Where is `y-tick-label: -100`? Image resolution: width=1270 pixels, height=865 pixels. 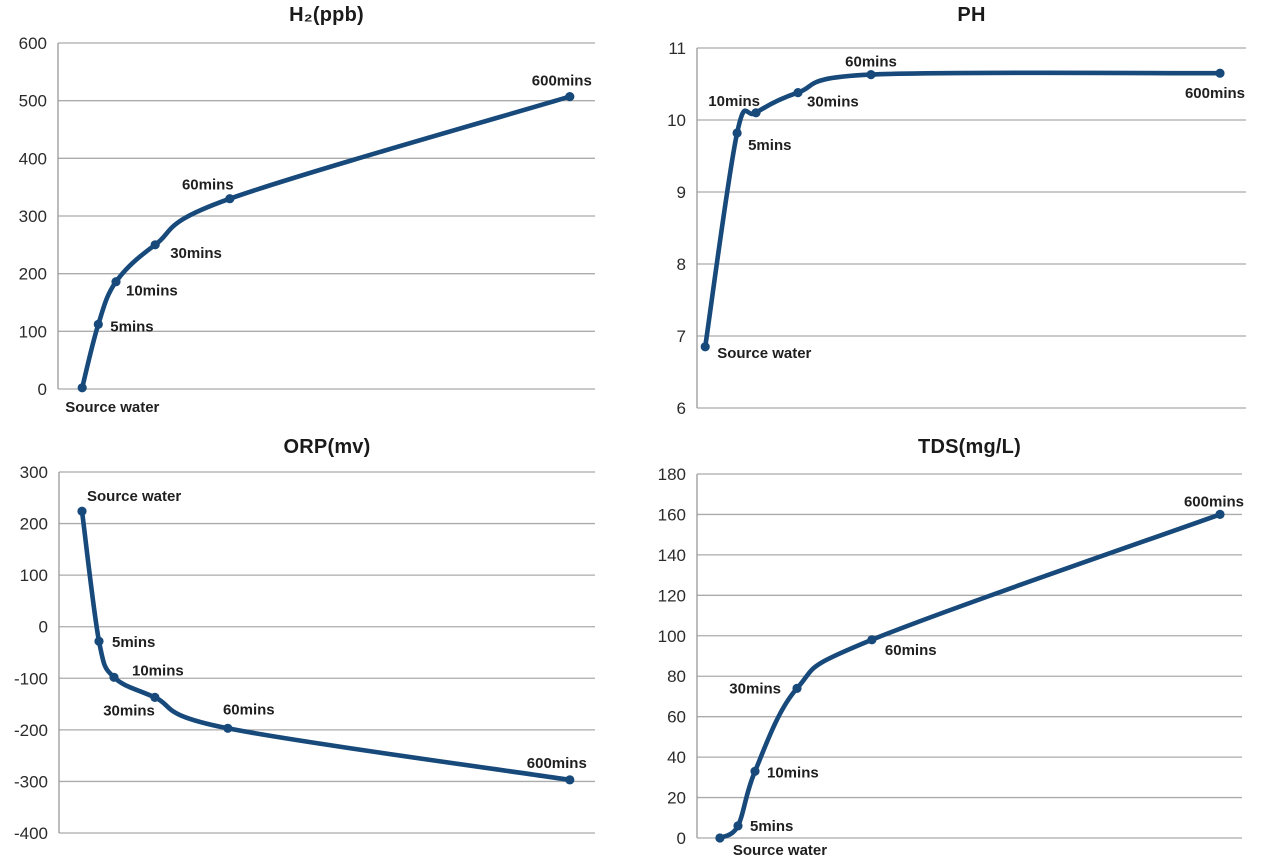 y-tick-label: -100 is located at coordinates (31, 678).